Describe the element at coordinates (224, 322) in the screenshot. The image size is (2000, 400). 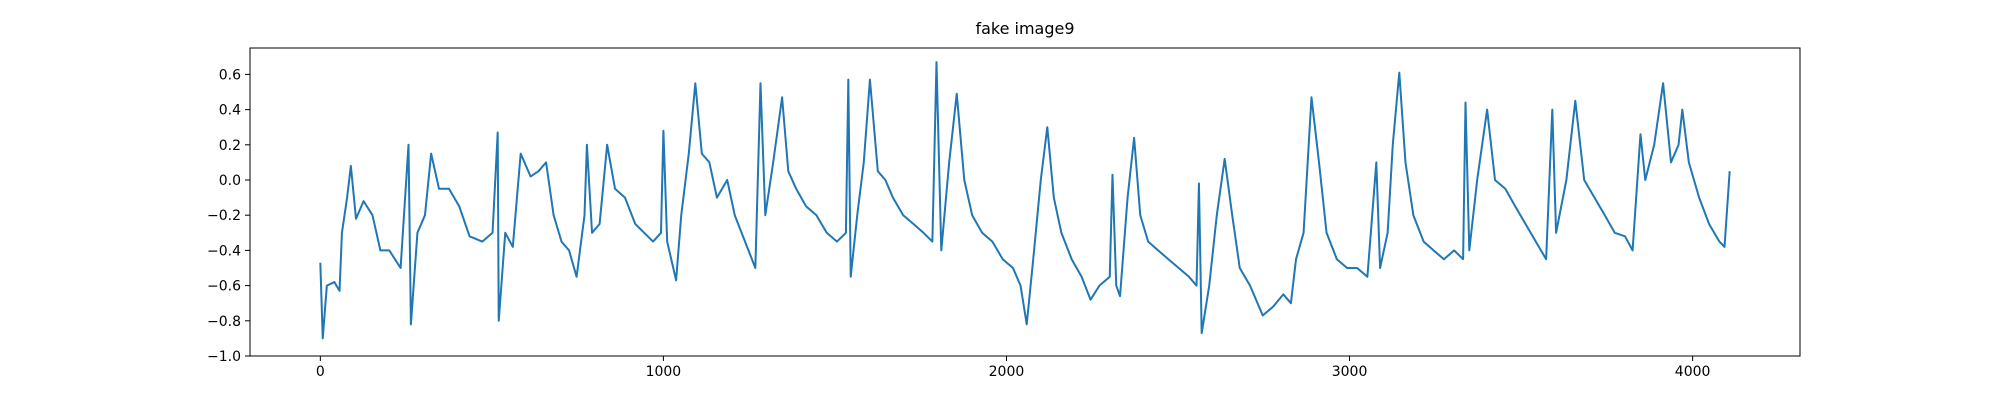
I see `y-tick-label: −0.8` at that location.